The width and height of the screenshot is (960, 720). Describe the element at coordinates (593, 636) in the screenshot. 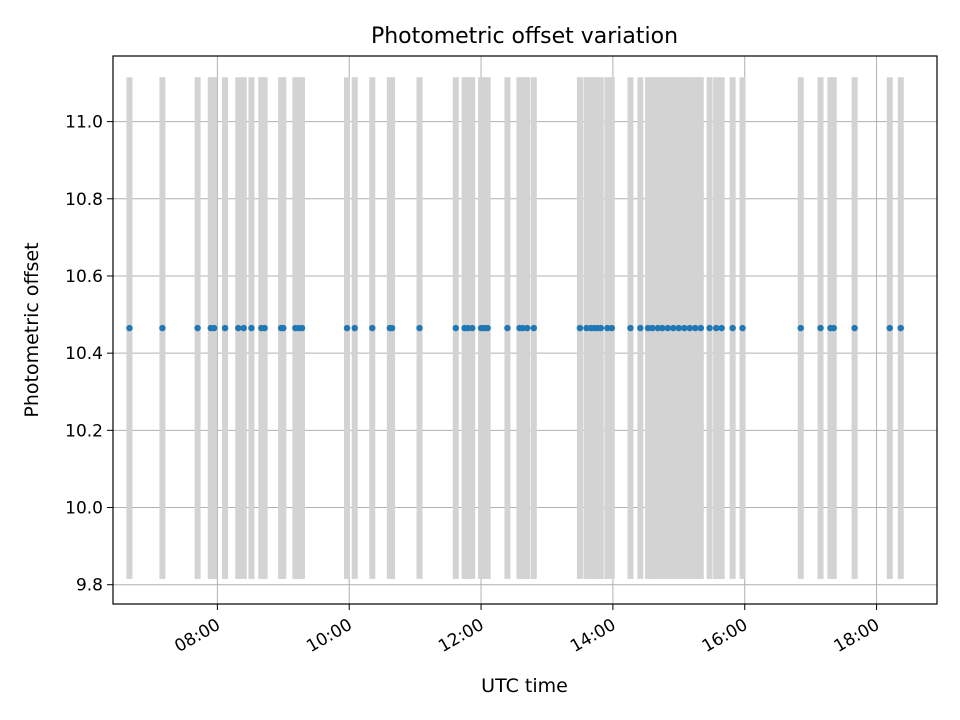

I see `x-tick-label: 14:00` at that location.